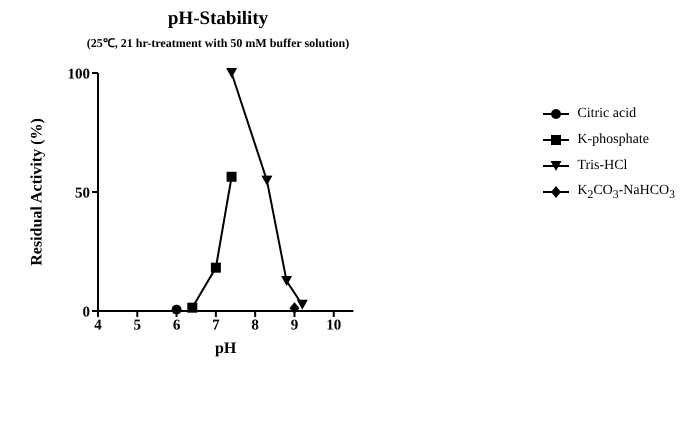 Image resolution: width=693 pixels, height=423 pixels. What do you see at coordinates (79, 74) in the screenshot?
I see `y-tick-label: 100` at bounding box center [79, 74].